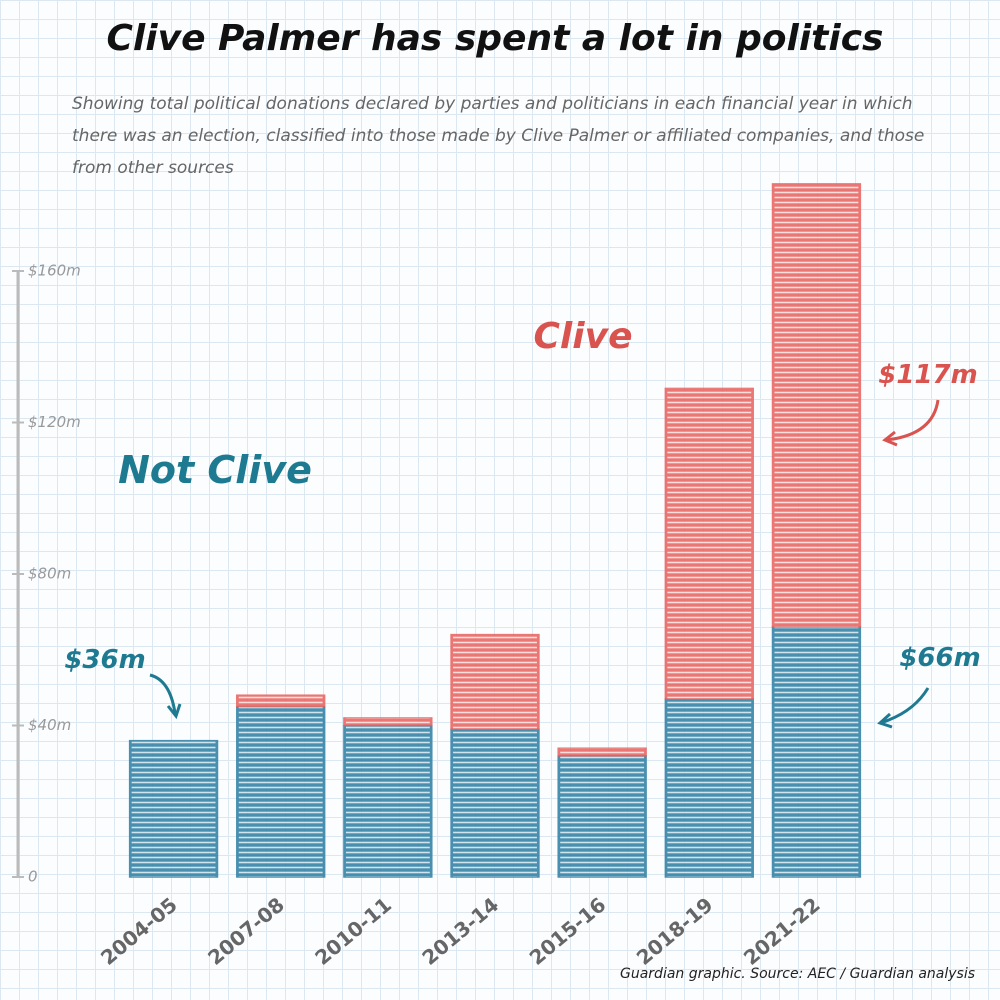 The image size is (1000, 1000). What do you see at coordinates (49, 574) in the screenshot?
I see `y-tick-label: $80m` at bounding box center [49, 574].